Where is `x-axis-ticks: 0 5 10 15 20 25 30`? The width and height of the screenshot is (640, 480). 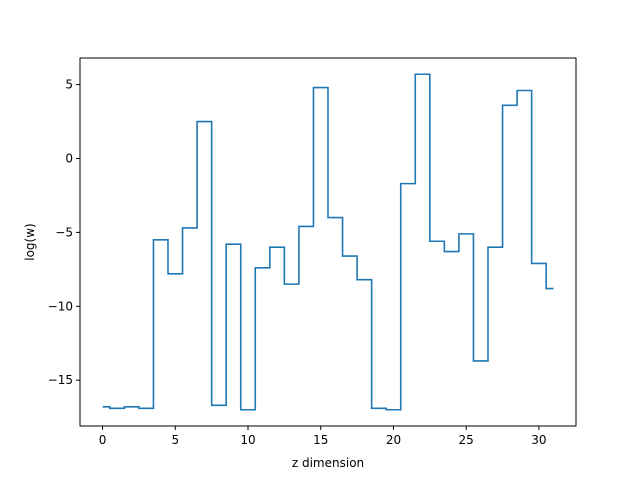
x-axis-ticks: 0 5 10 15 20 25 30 is located at coordinates (323, 436).